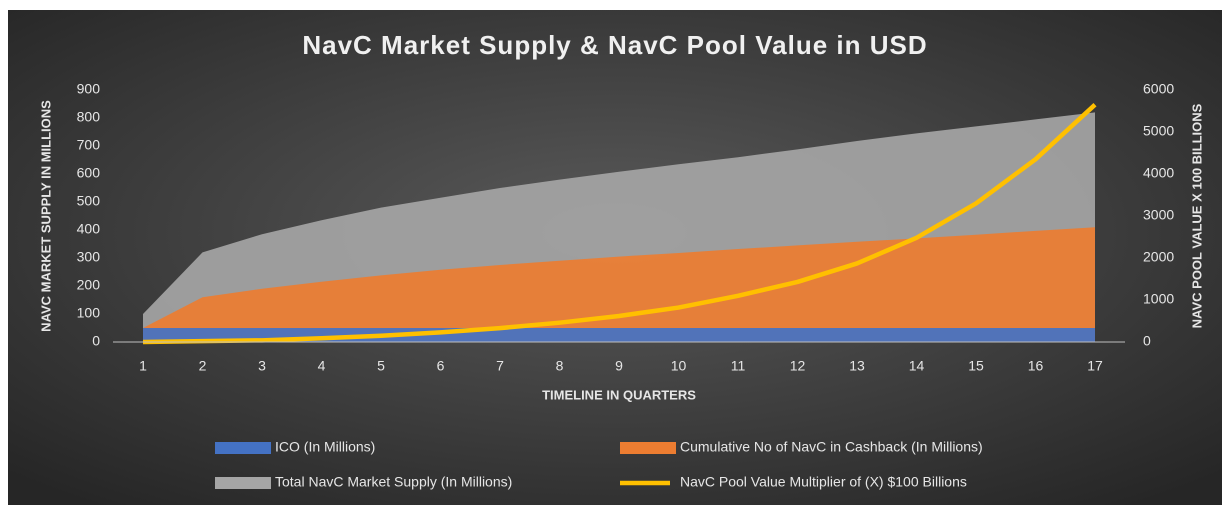 This screenshot has height=514, width=1231. I want to click on y2-tick-label: 1000, so click(1158, 299).